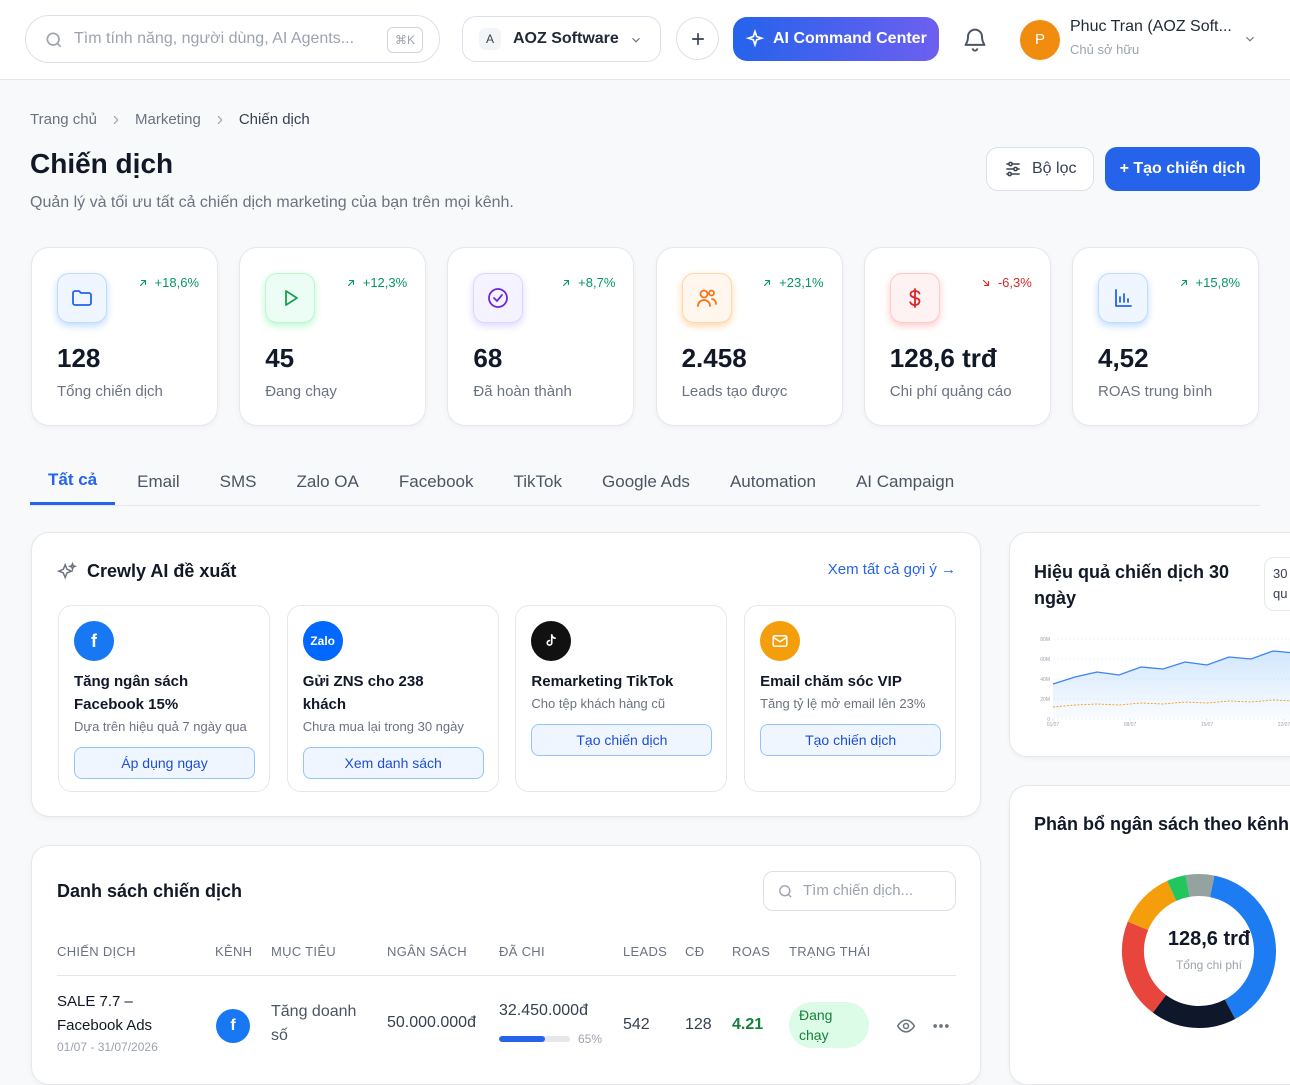 This screenshot has height=1085, width=1290. What do you see at coordinates (695, 951) in the screenshot?
I see `column-header: CĐ` at bounding box center [695, 951].